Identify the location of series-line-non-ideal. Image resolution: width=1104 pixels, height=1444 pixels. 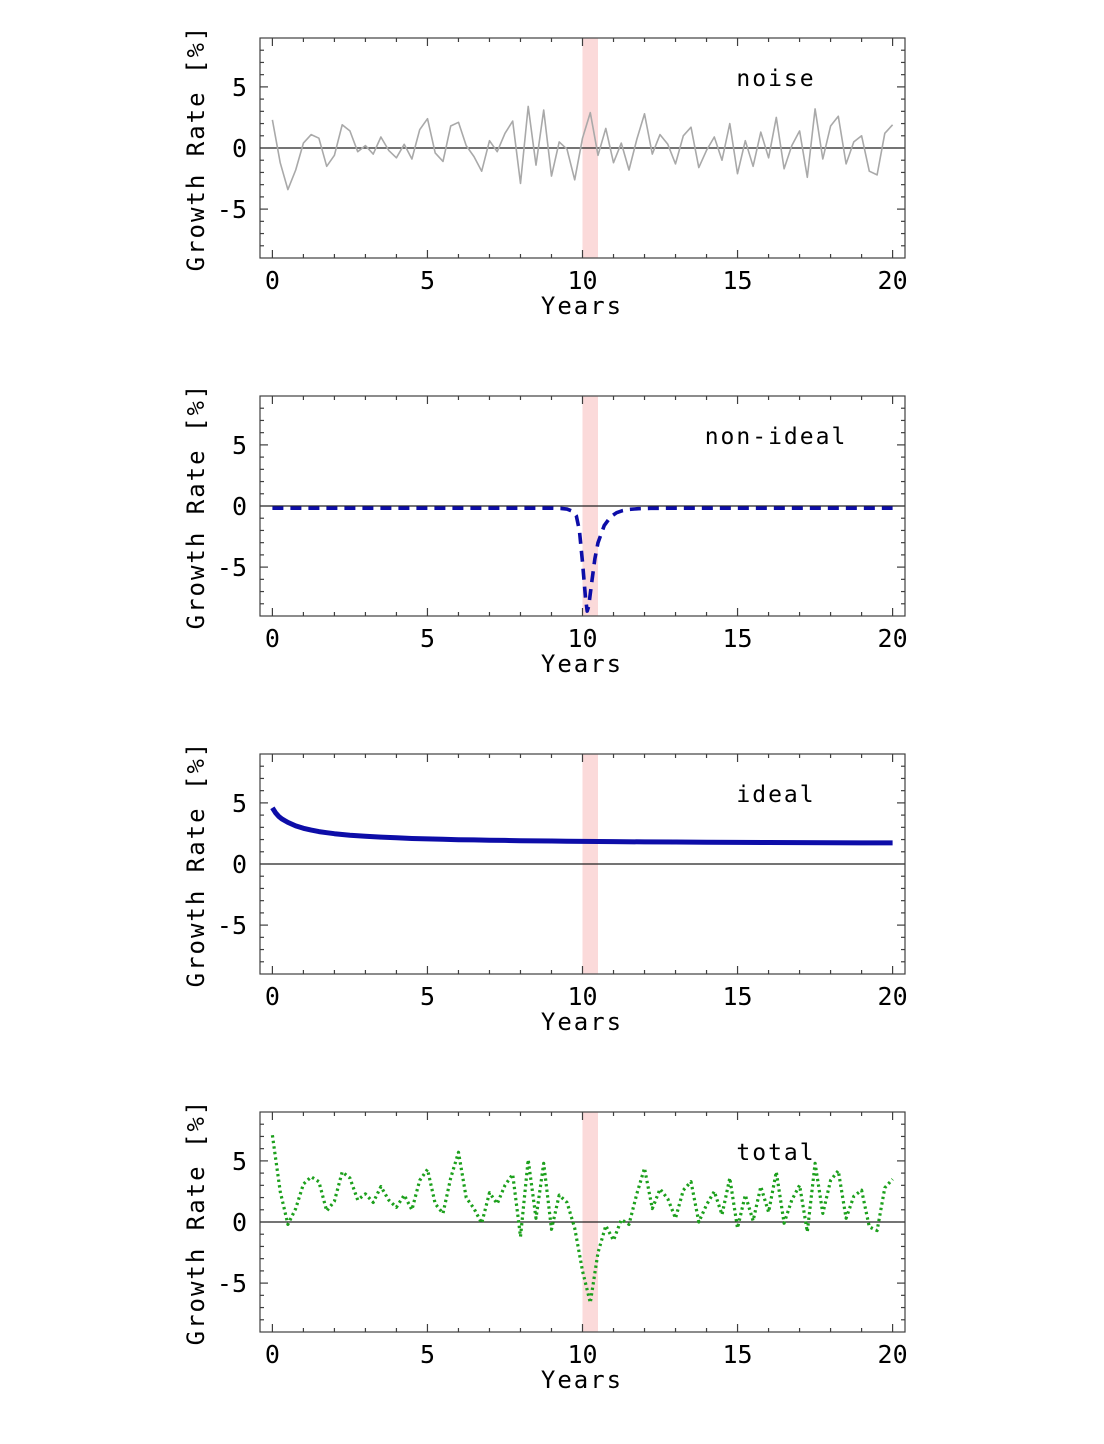
(582, 559).